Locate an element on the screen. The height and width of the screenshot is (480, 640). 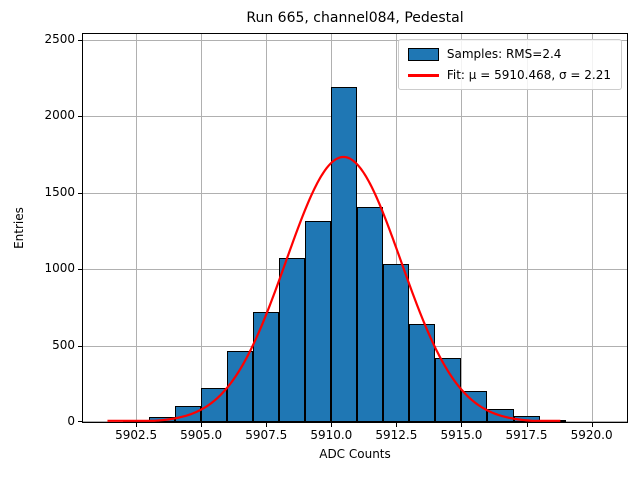
legend-entry-fit: Fit: μ = 5910.468, σ = 2.21 is located at coordinates (509, 75).